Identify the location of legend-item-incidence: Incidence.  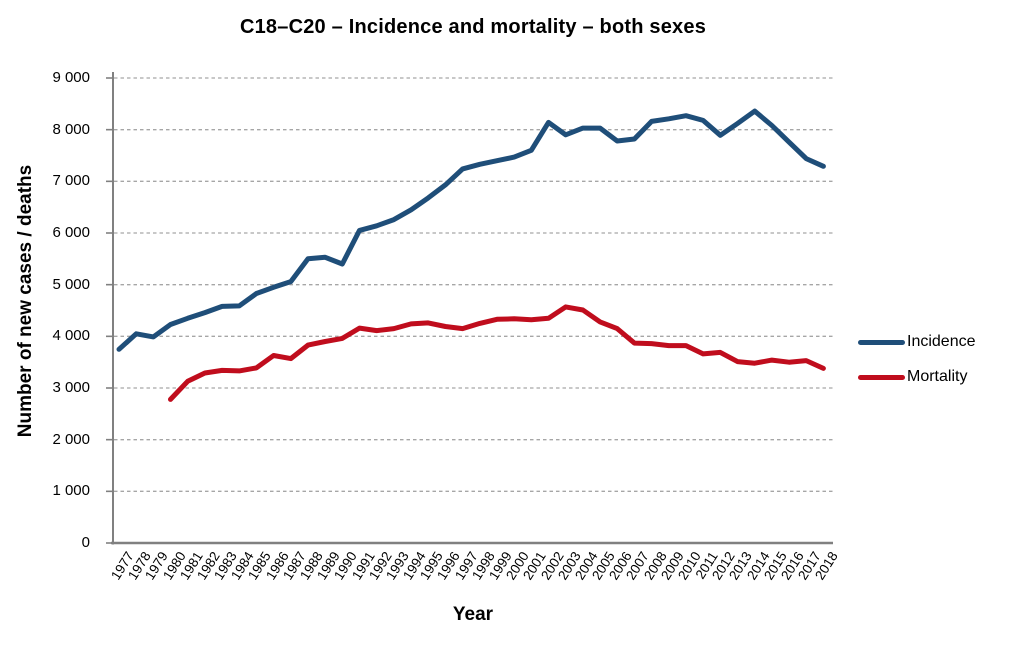
(917, 342).